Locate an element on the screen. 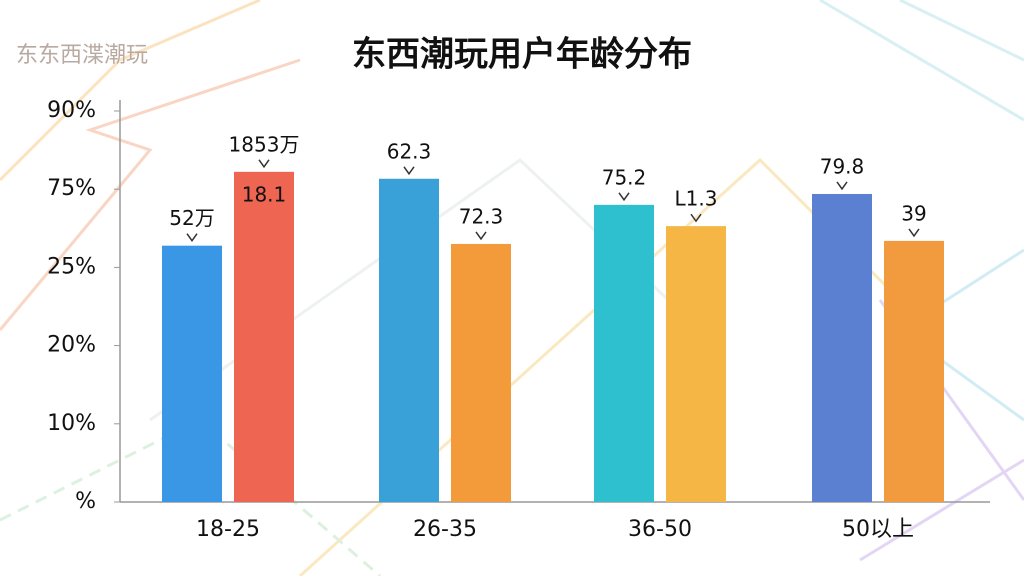  y-axis-label: 90% is located at coordinates (71, 110).